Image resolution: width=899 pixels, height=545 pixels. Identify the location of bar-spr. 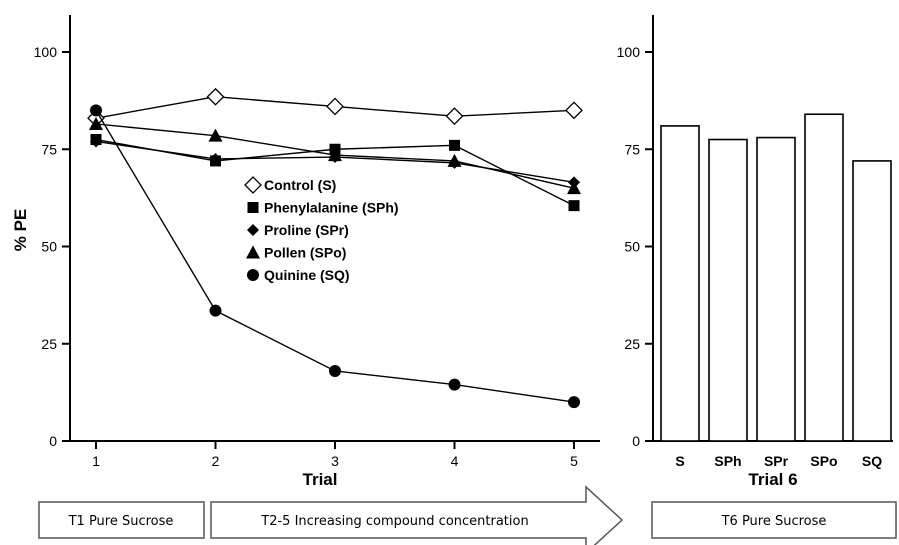
(776, 289).